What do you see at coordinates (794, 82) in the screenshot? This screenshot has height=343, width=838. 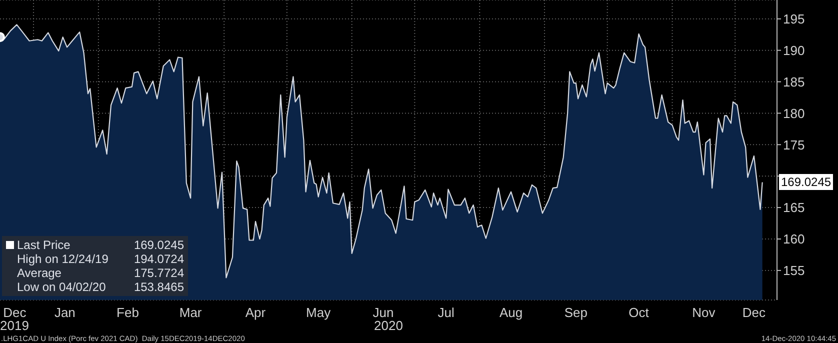 I see `y-tick-label: 185` at bounding box center [794, 82].